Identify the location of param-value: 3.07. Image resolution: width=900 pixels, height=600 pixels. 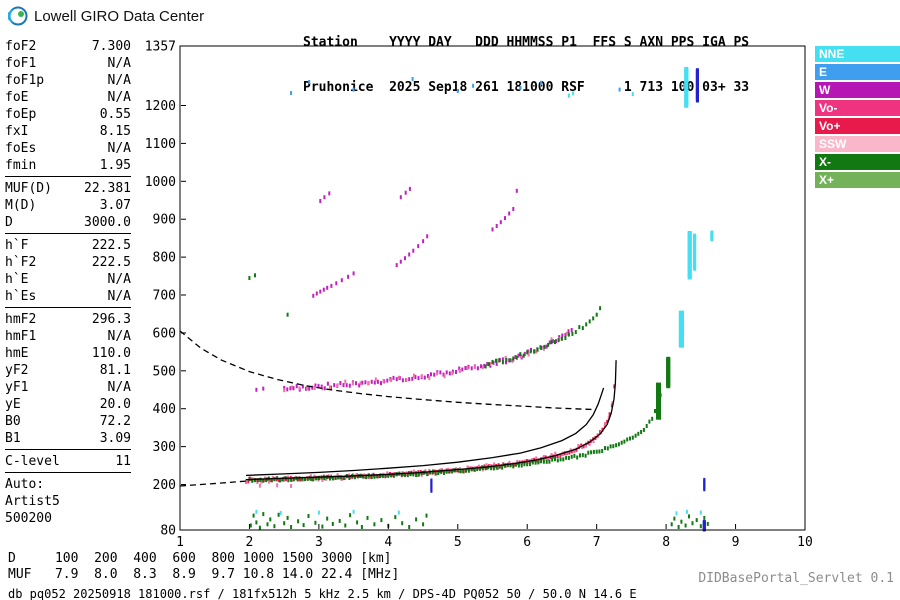
(115, 205).